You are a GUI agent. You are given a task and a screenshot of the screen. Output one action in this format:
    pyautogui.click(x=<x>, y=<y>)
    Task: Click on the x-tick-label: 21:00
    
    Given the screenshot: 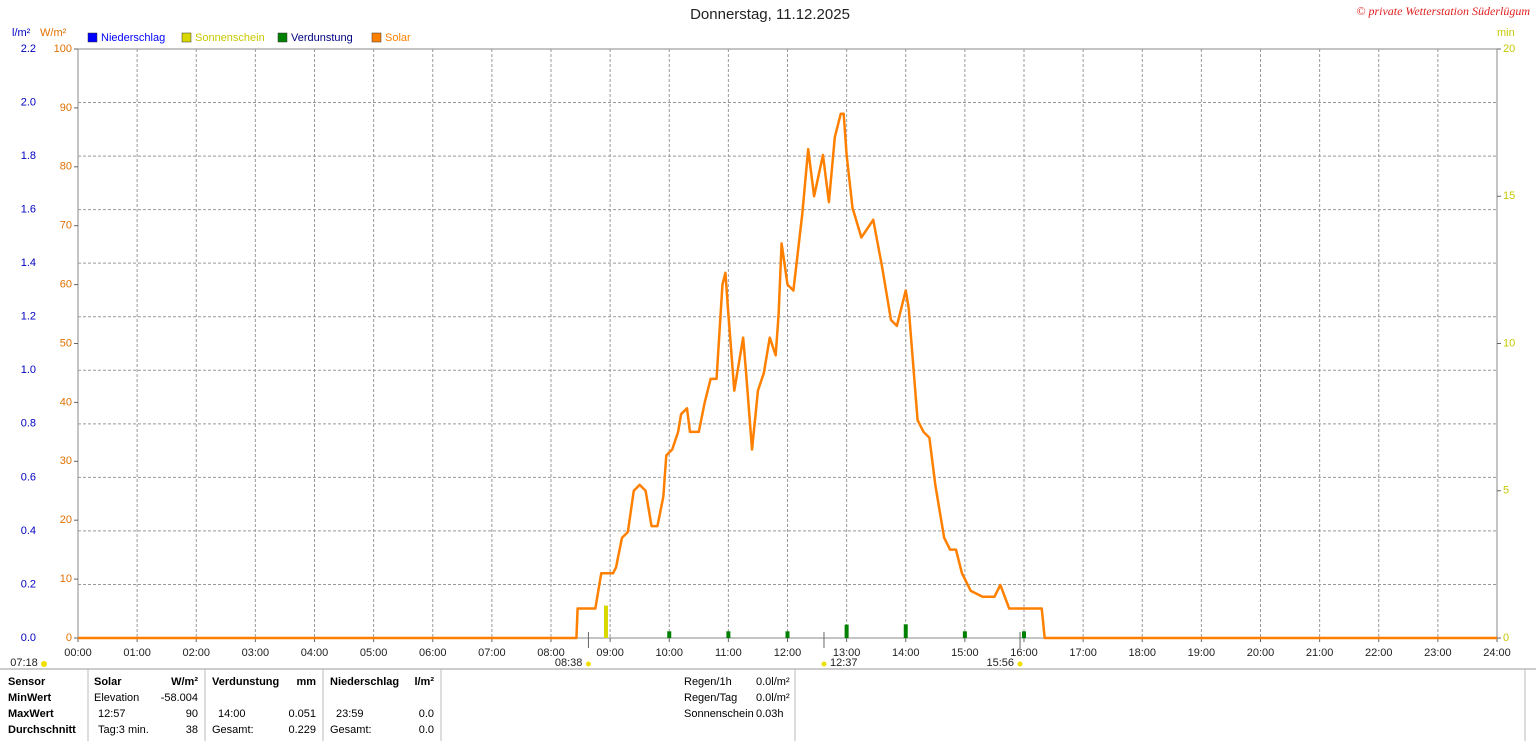 What is the action you would take?
    pyautogui.click(x=1320, y=653)
    